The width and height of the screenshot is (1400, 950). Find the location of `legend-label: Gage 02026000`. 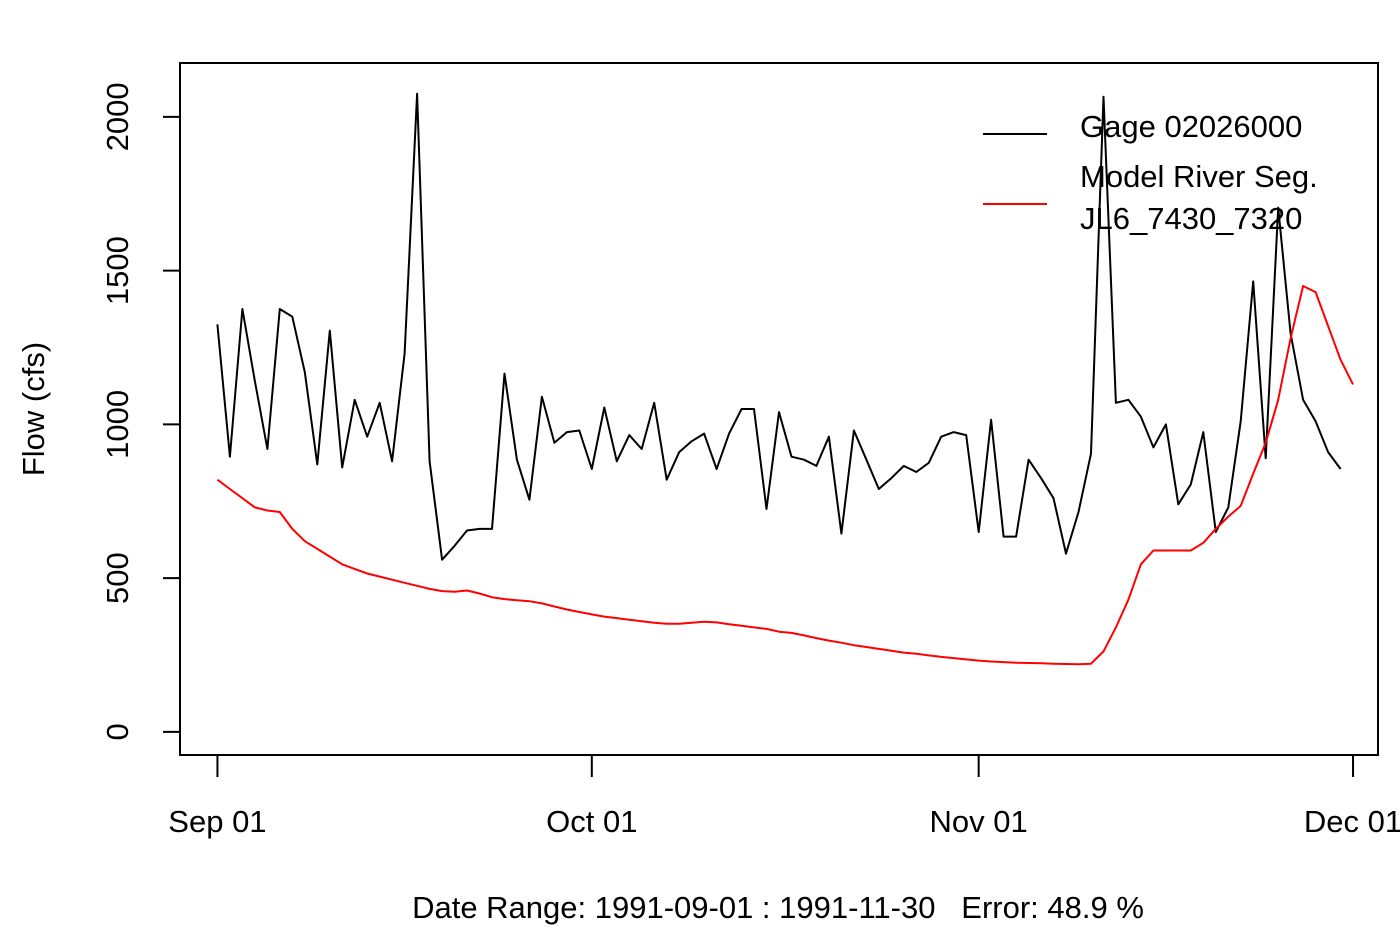

legend-label: Gage 02026000 is located at coordinates (1191, 126).